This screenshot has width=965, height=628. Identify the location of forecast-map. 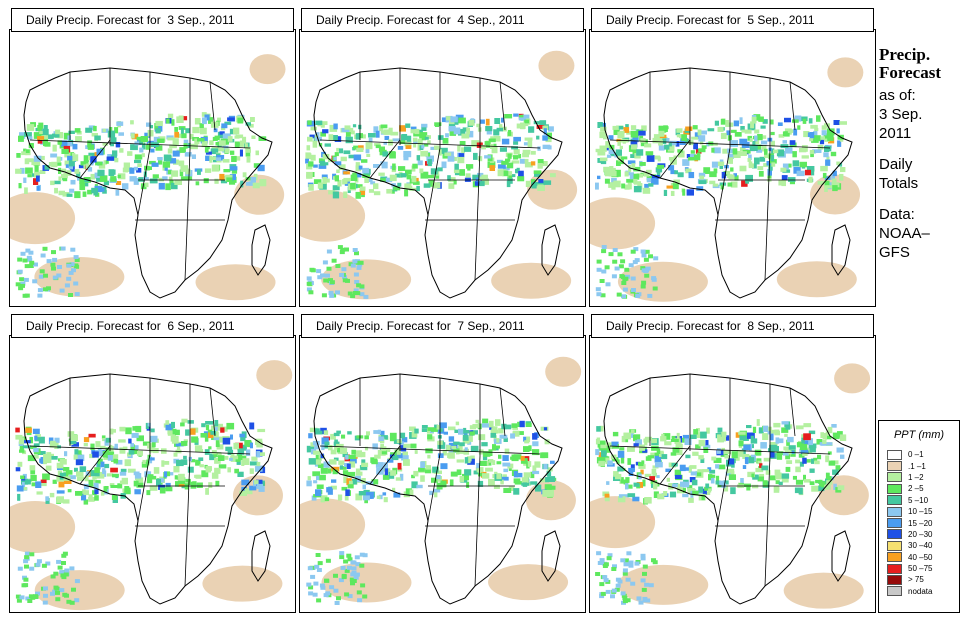
(152, 474).